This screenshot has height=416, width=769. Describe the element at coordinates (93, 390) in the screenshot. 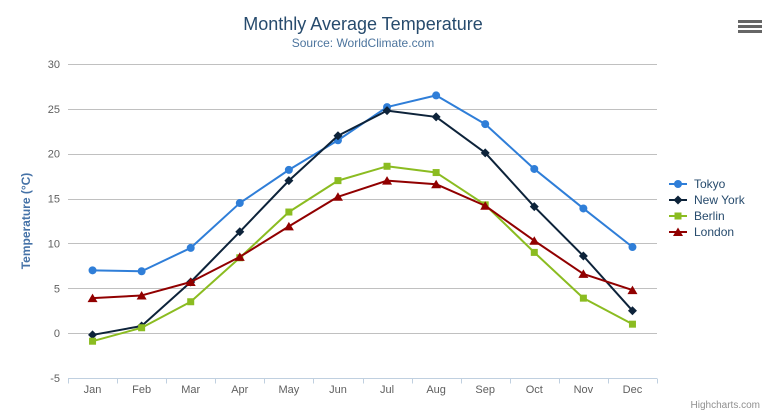

I see `x-axis-label: Jan` at that location.